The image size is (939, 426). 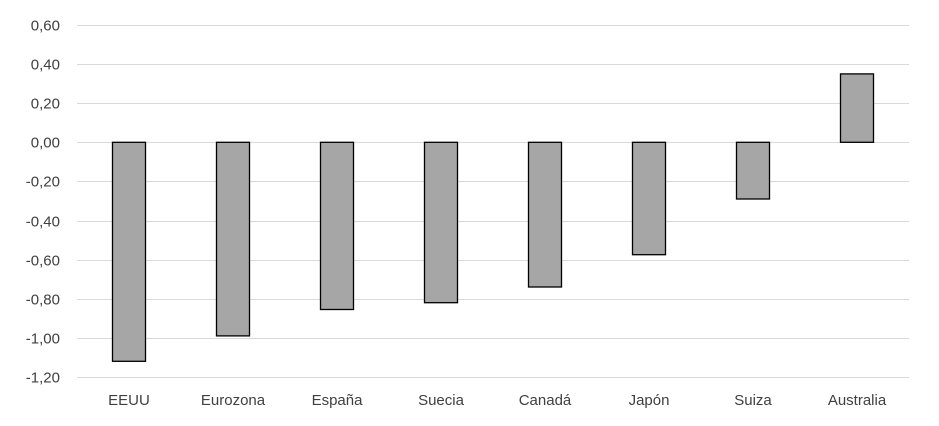 I want to click on x-category-label: Australia, so click(x=857, y=400).